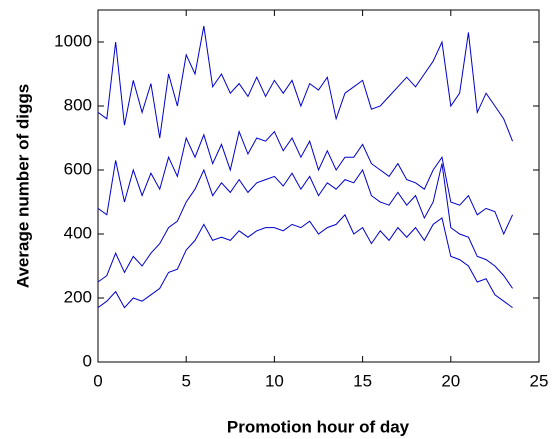 Image resolution: width=553 pixels, height=439 pixels. What do you see at coordinates (539, 380) in the screenshot?
I see `x-tick-label: 25` at bounding box center [539, 380].